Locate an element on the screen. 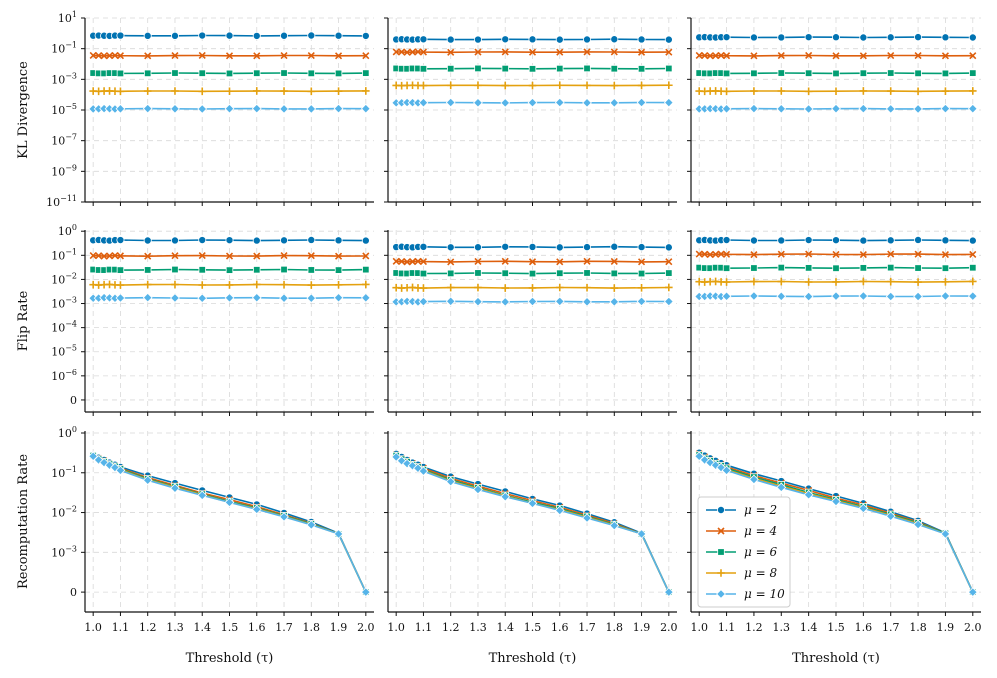 The height and width of the screenshot is (678, 997). y-axis-label: KL Divergence is located at coordinates (23, 110).